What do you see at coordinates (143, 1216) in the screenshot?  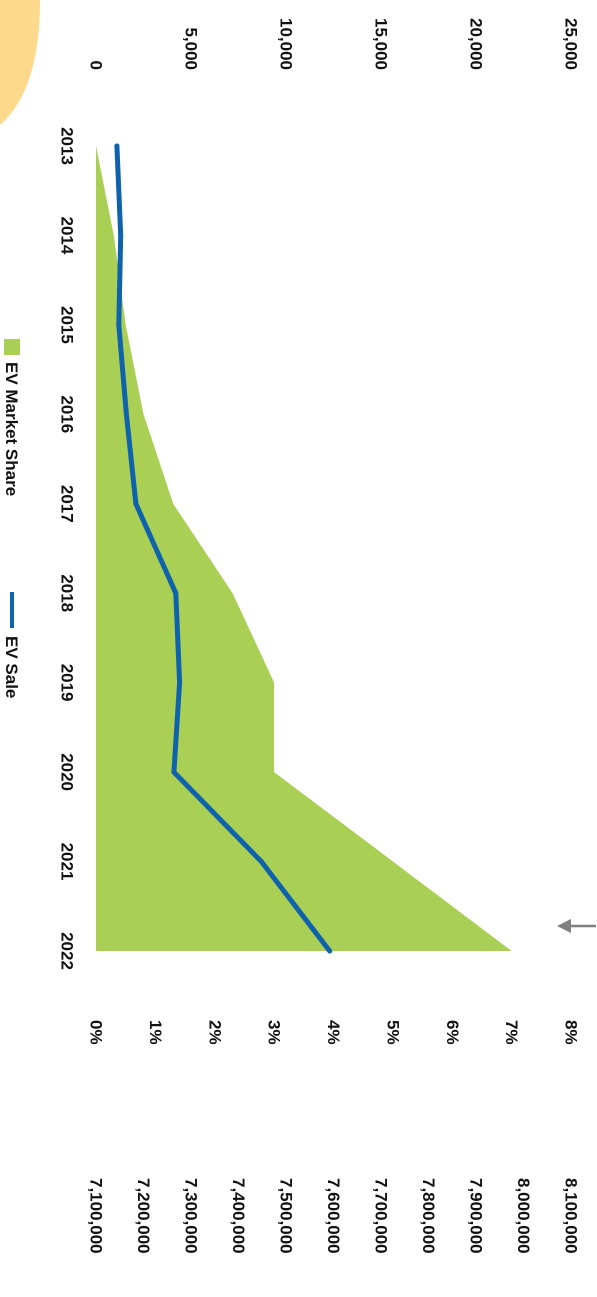 I see `third-tick-1: 7,200,000` at bounding box center [143, 1216].